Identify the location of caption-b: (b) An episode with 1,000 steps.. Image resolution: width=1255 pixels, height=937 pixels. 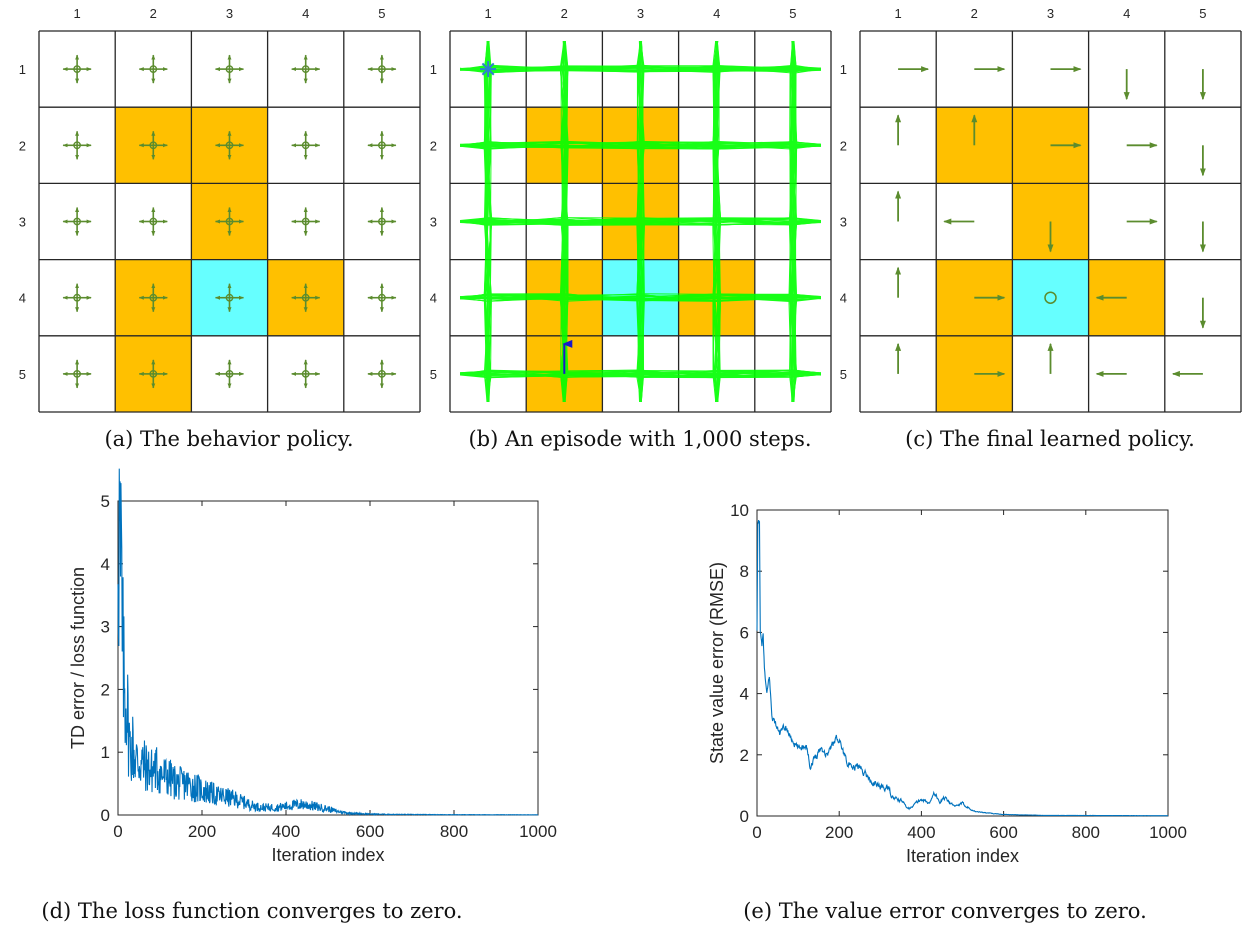
(639, 439).